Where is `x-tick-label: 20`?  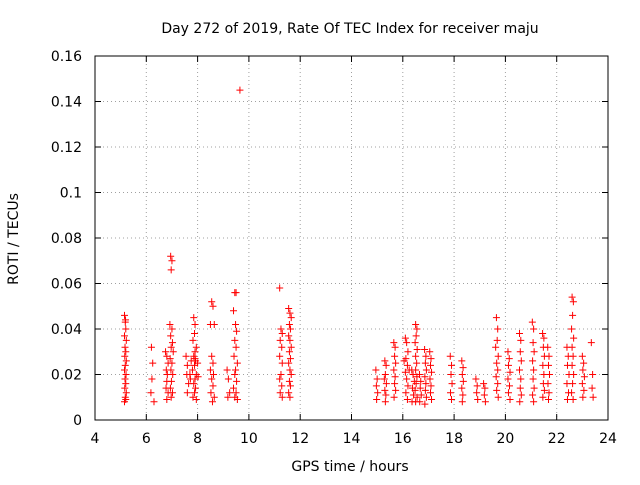
x-tick-label: 20 is located at coordinates (505, 439).